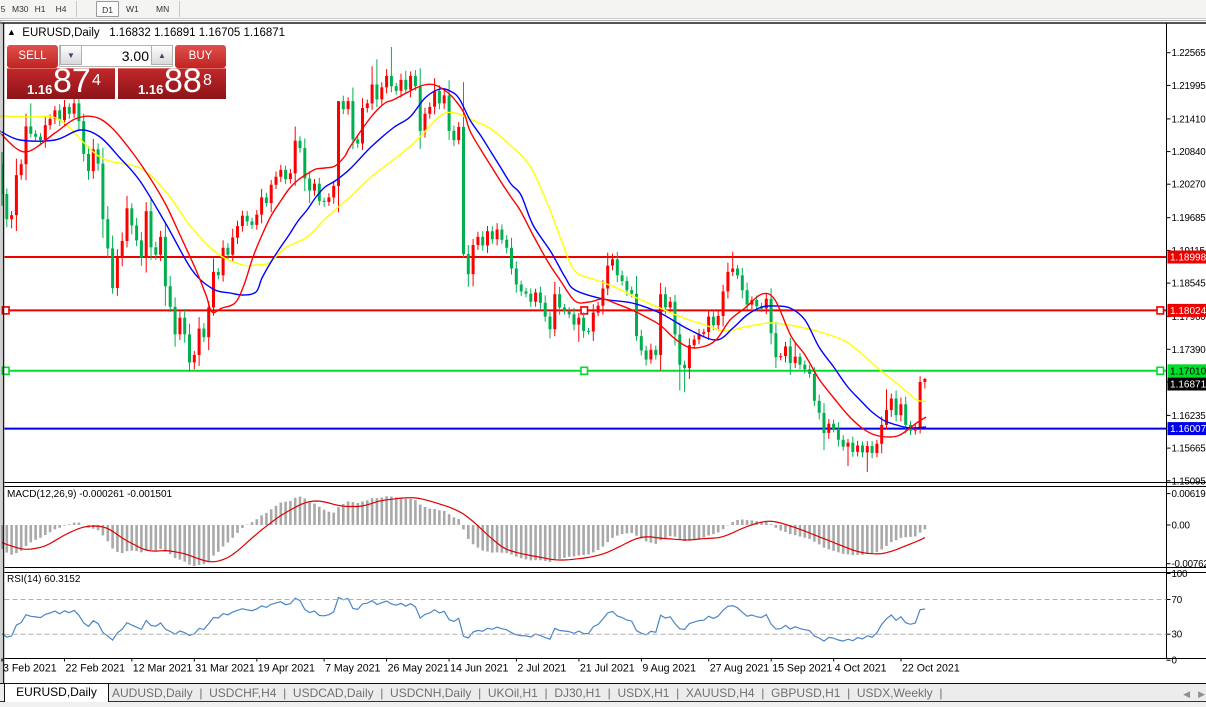 Image resolution: width=1206 pixels, height=707 pixels. I want to click on svg-text: 1.17390, so click(1189, 350).